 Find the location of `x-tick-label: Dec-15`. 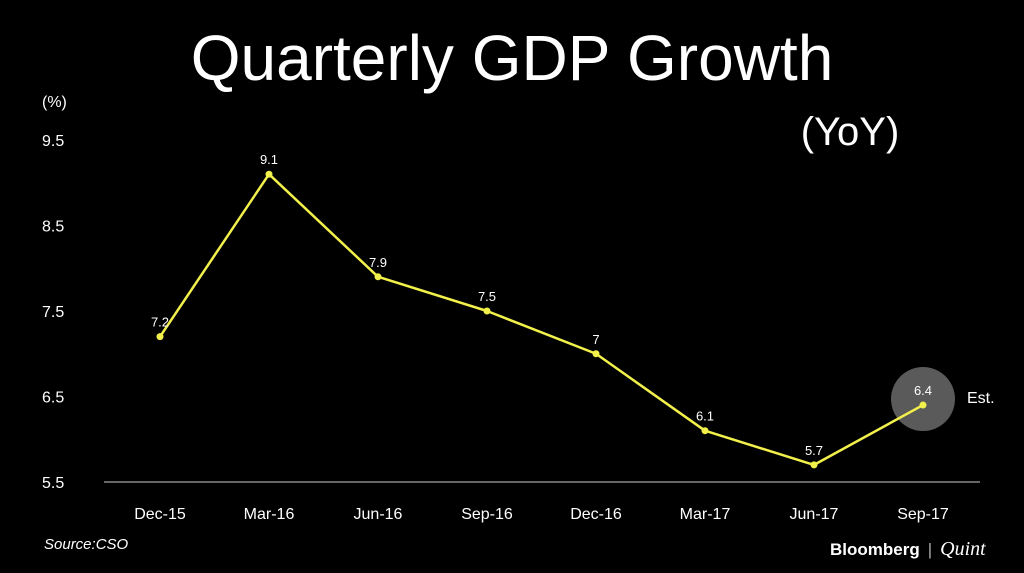

x-tick-label: Dec-15 is located at coordinates (160, 514).